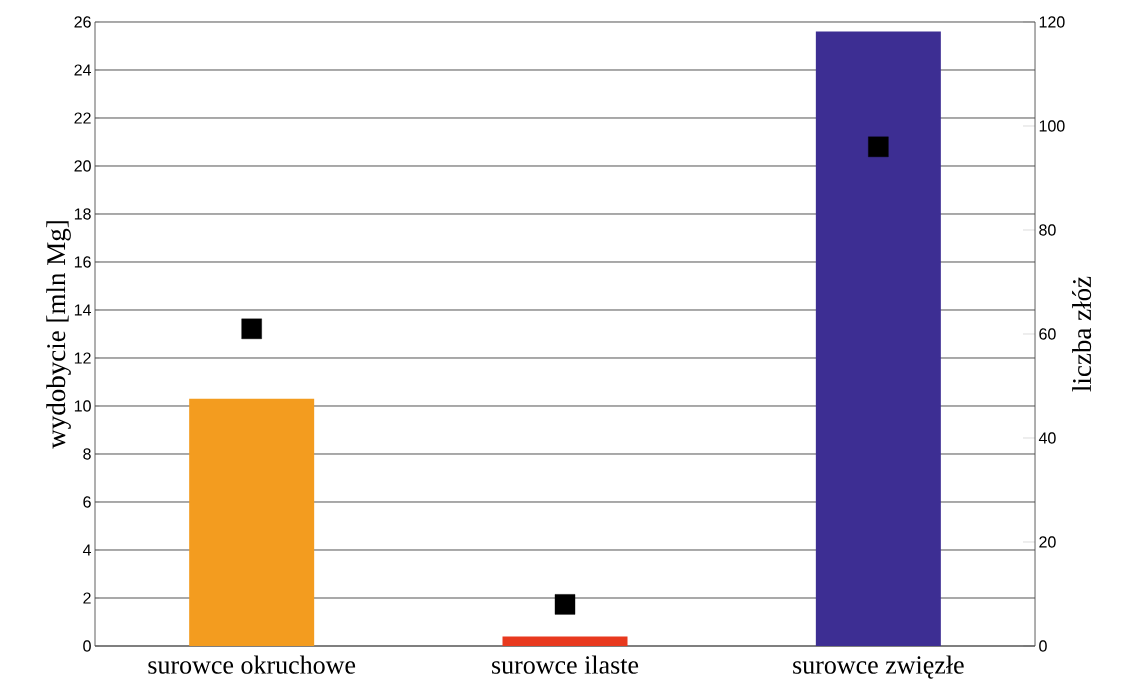 The height and width of the screenshot is (699, 1126). I want to click on y2-axis-title: liczba złóż, so click(1082, 334).